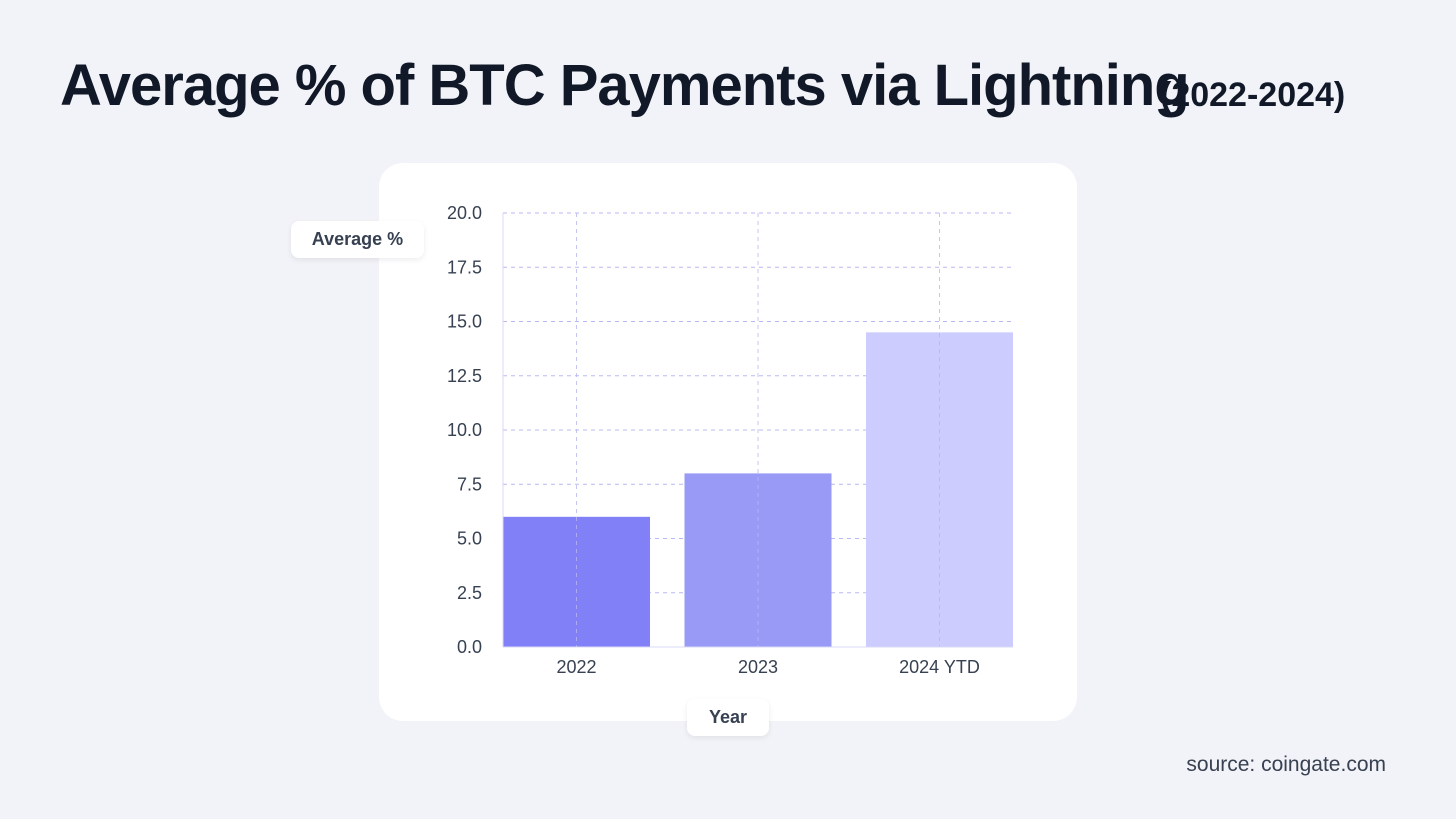 The height and width of the screenshot is (819, 1456). I want to click on y-tick-label: 10.0, so click(464, 430).